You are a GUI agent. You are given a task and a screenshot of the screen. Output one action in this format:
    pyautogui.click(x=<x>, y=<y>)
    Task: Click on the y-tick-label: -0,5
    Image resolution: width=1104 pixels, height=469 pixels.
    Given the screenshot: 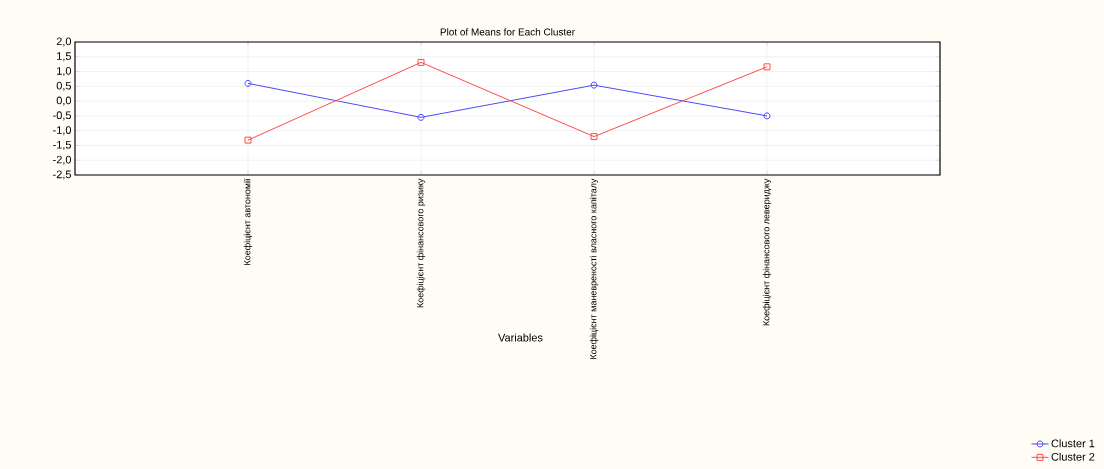 What is the action you would take?
    pyautogui.click(x=62, y=116)
    